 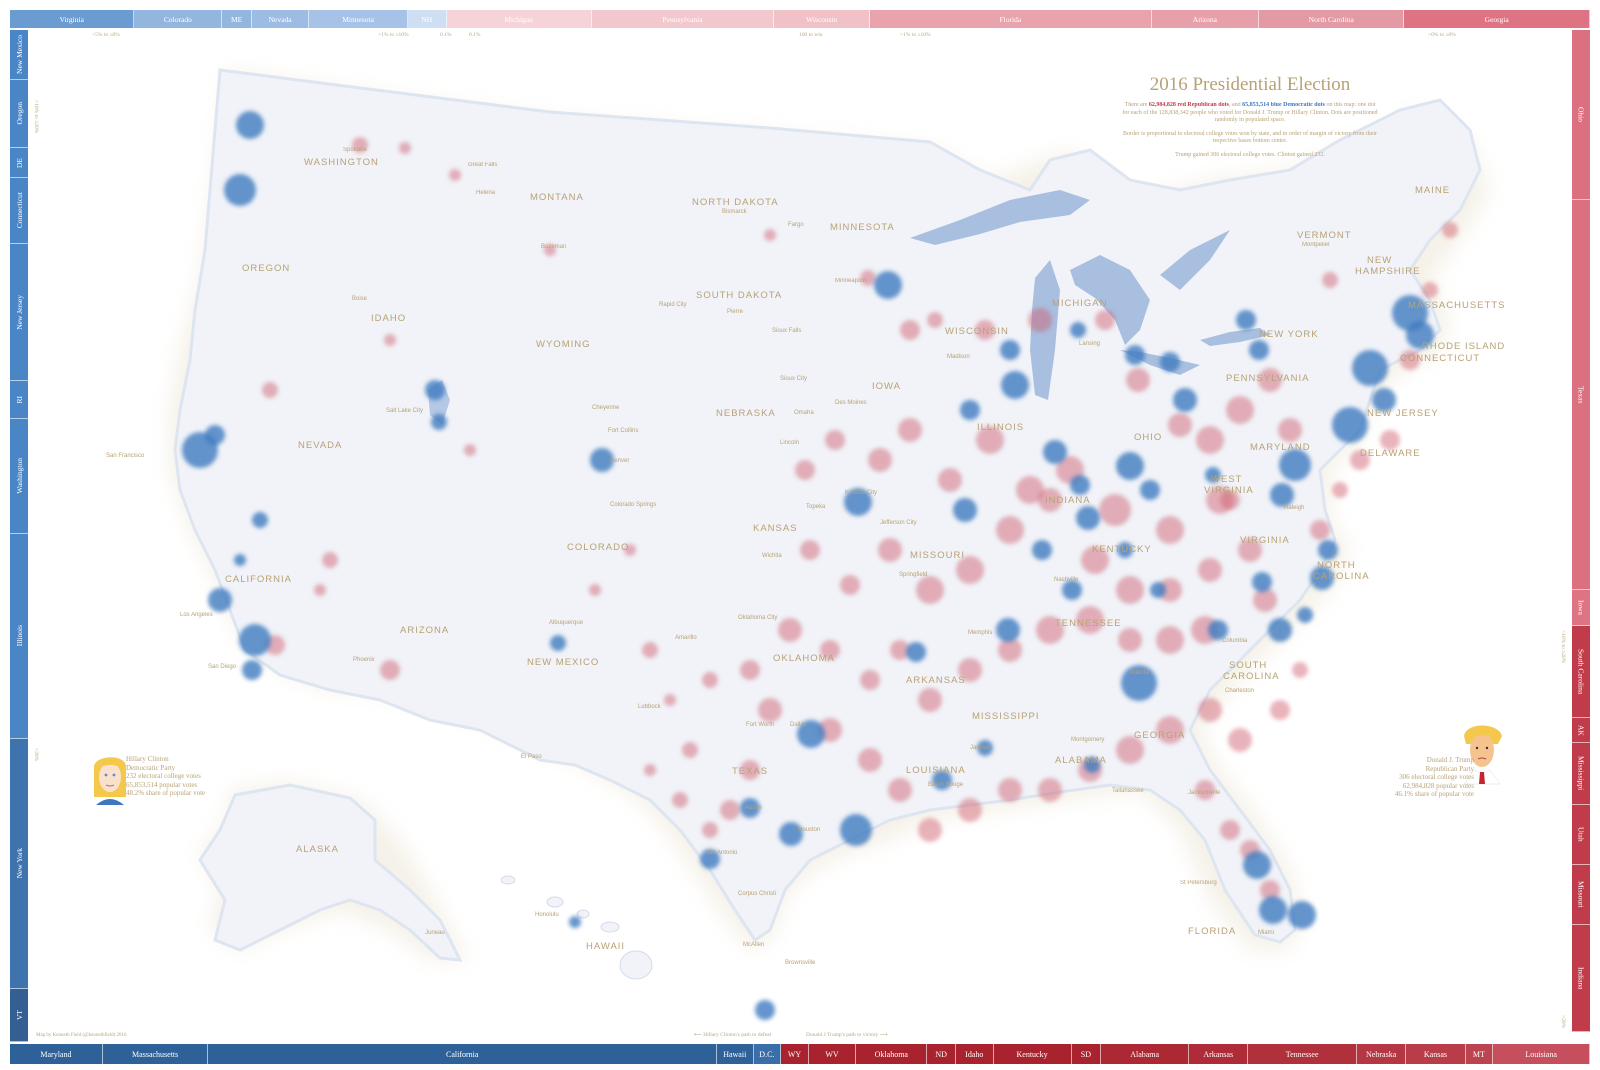 I want to click on top_bar-segment-michigan: Michigan, so click(x=519, y=19).